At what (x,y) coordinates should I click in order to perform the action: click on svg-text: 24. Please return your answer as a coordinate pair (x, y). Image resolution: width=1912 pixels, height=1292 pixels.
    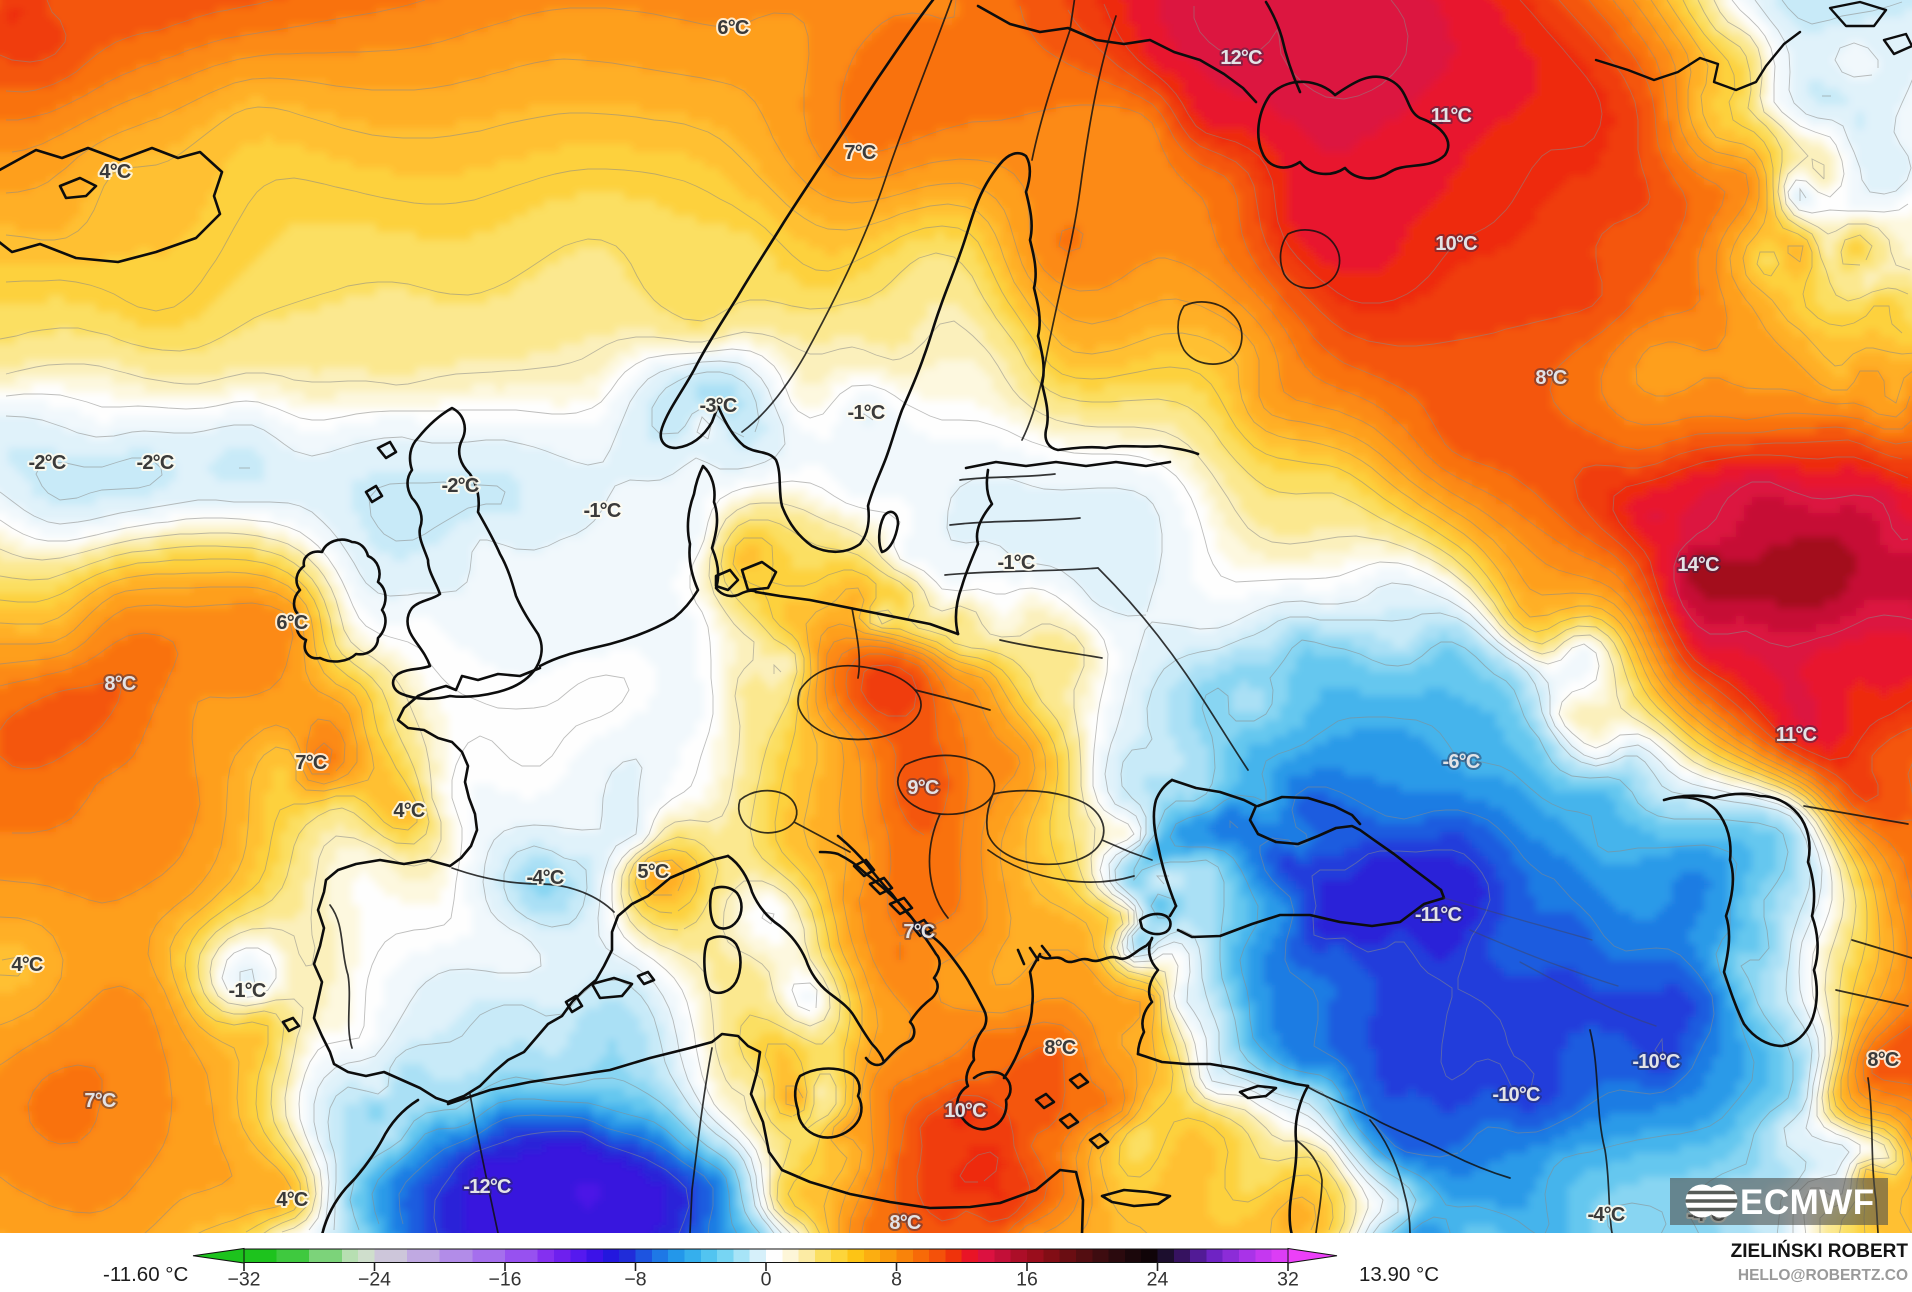
    Looking at the image, I should click on (1158, 1278).